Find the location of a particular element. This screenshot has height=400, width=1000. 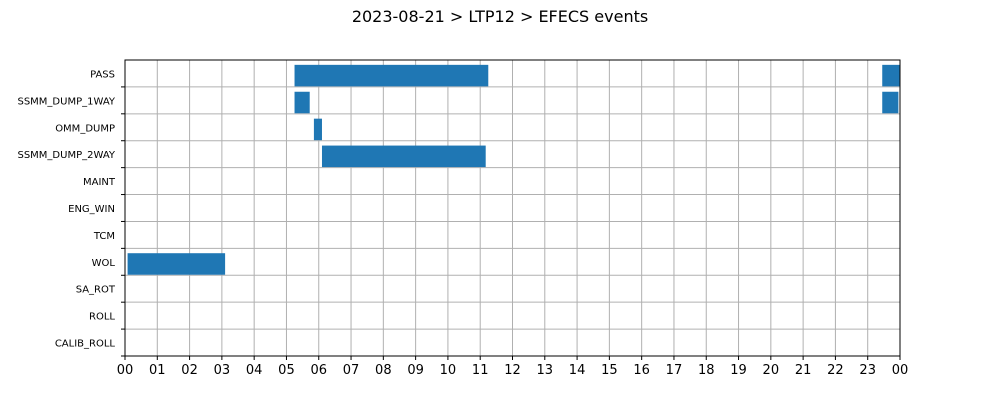

y-tick-label: CALIB_ROLL is located at coordinates (85, 344).